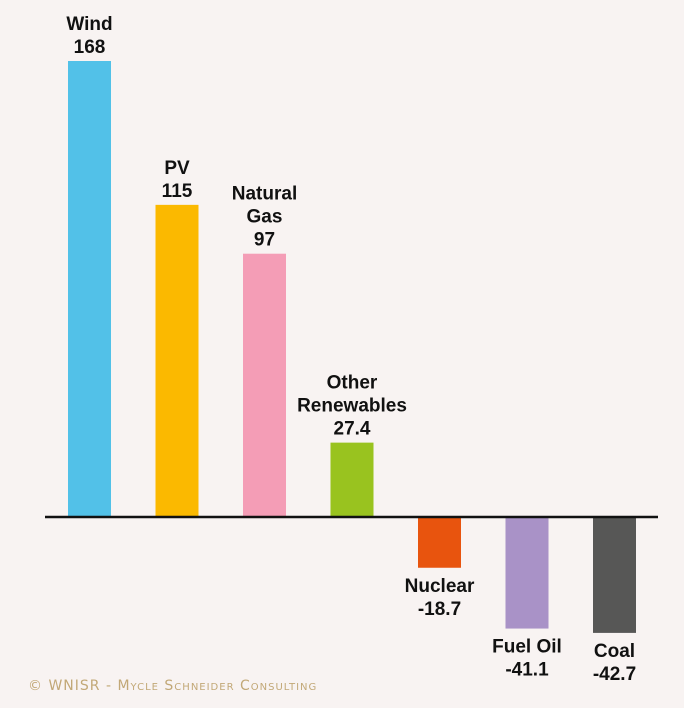  I want to click on bar-natural-gas, so click(264, 385).